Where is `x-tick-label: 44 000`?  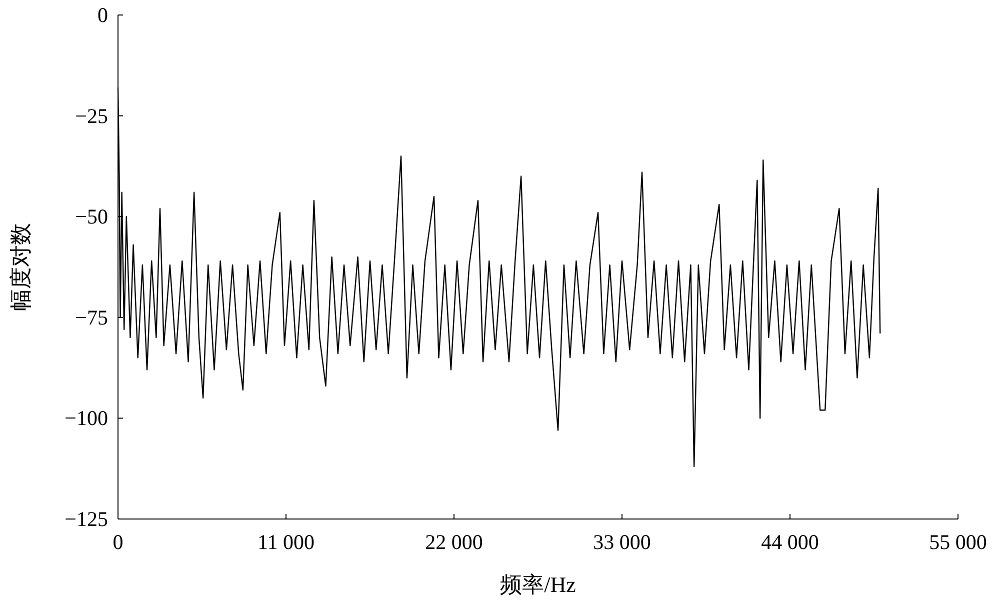 x-tick-label: 44 000 is located at coordinates (790, 542).